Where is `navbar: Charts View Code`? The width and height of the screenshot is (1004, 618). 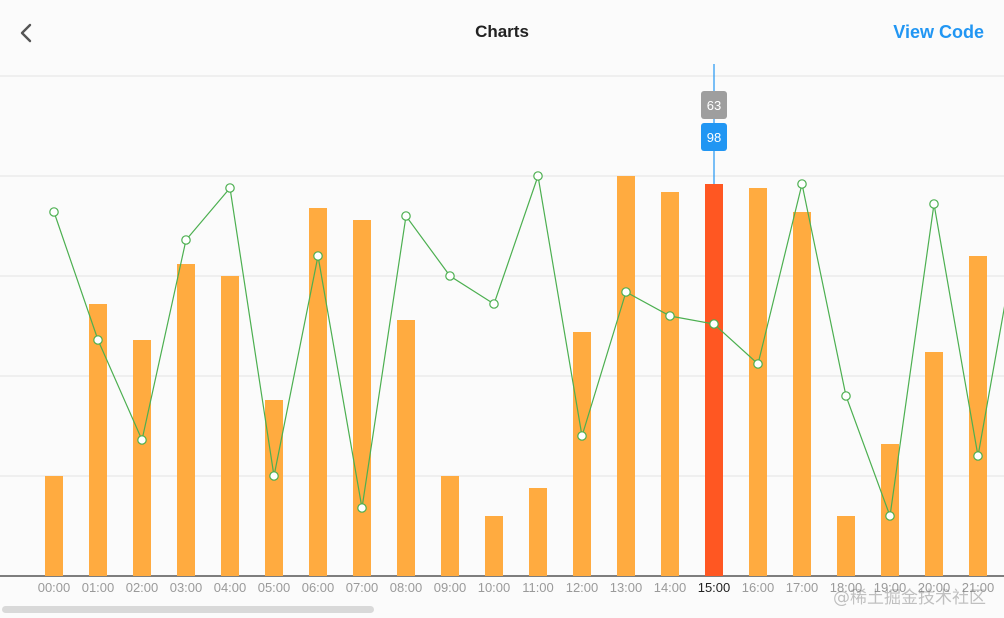
navbar: Charts View Code is located at coordinates (502, 33).